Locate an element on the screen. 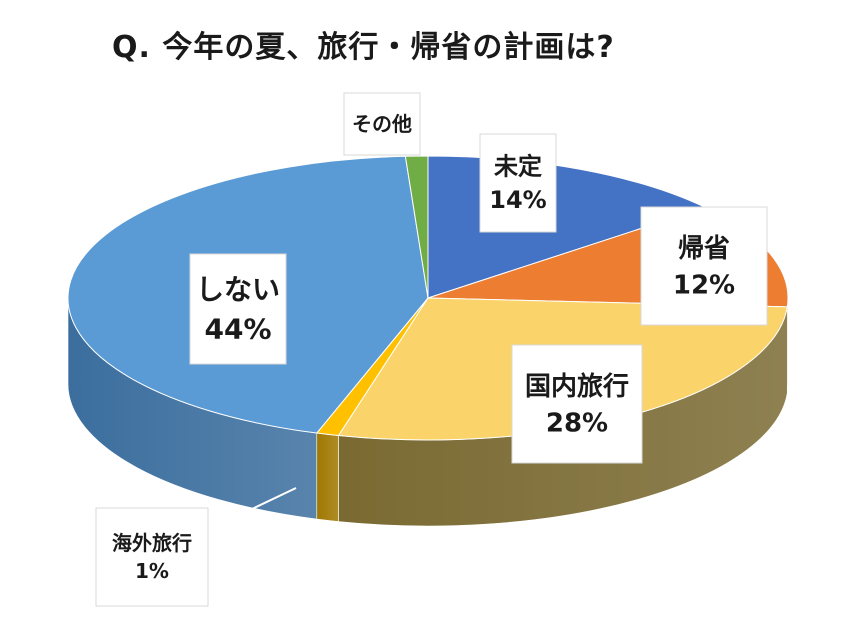 The width and height of the screenshot is (859, 628). slice-value-label: 28% is located at coordinates (577, 423).